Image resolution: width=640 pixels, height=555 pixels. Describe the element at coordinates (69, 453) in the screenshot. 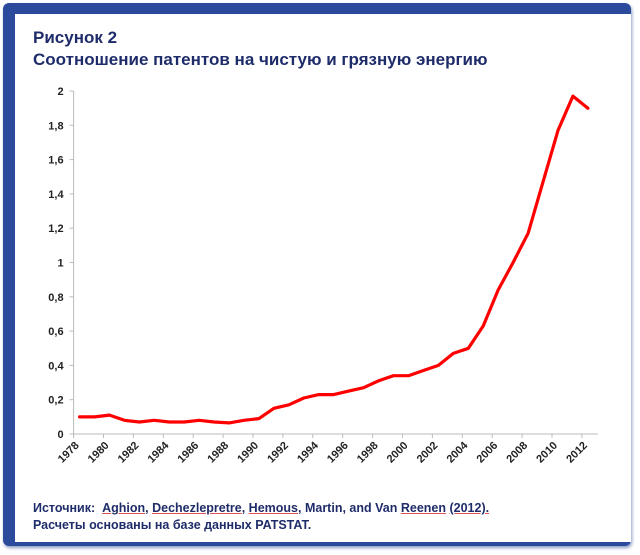

I see `x-tick-label: 1978` at that location.